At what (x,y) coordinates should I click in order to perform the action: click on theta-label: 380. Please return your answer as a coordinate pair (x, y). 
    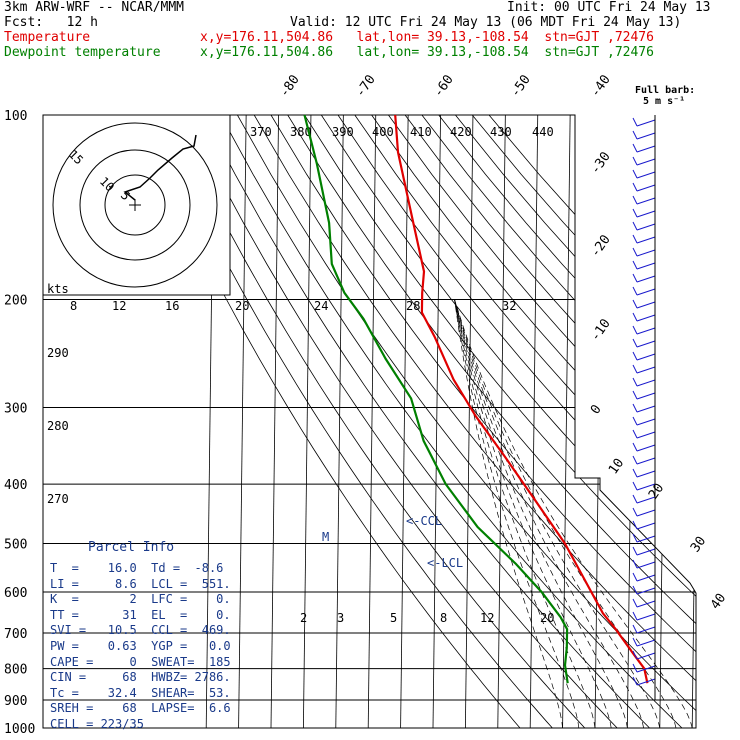
    Looking at the image, I should click on (301, 132).